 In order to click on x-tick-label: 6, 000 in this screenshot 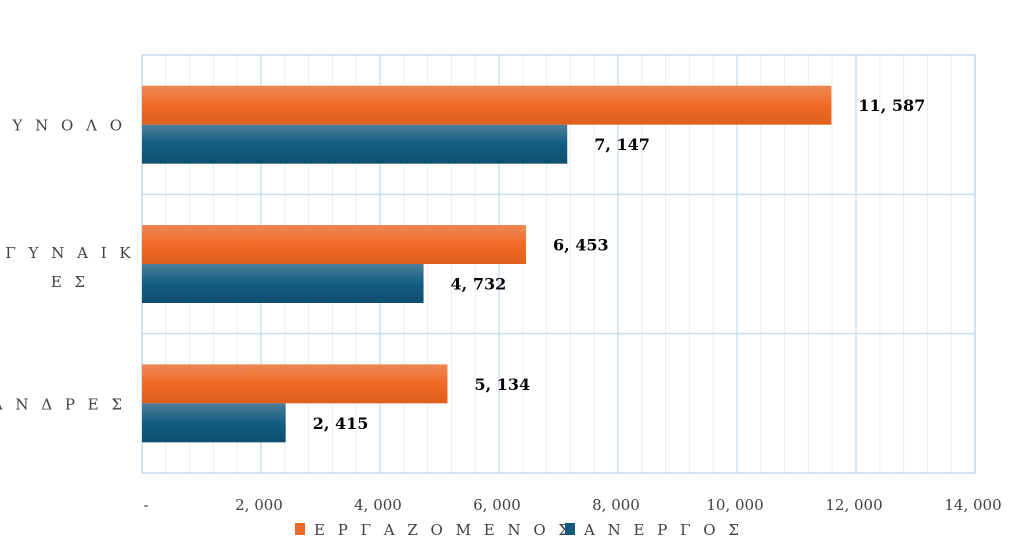, I will do `click(497, 505)`.